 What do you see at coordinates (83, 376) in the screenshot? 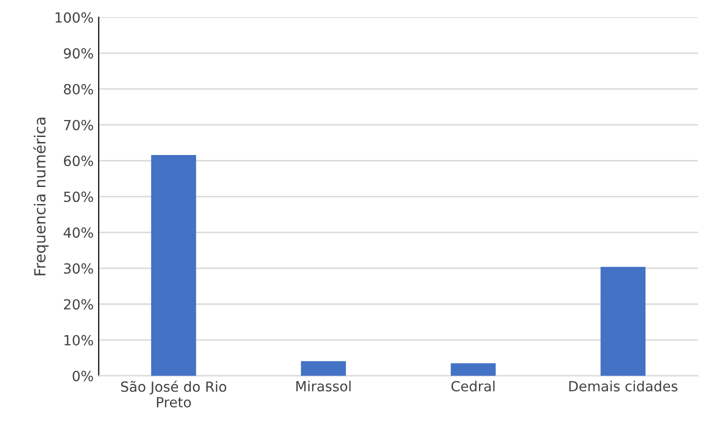
I see `y-tick-label: 0%` at bounding box center [83, 376].